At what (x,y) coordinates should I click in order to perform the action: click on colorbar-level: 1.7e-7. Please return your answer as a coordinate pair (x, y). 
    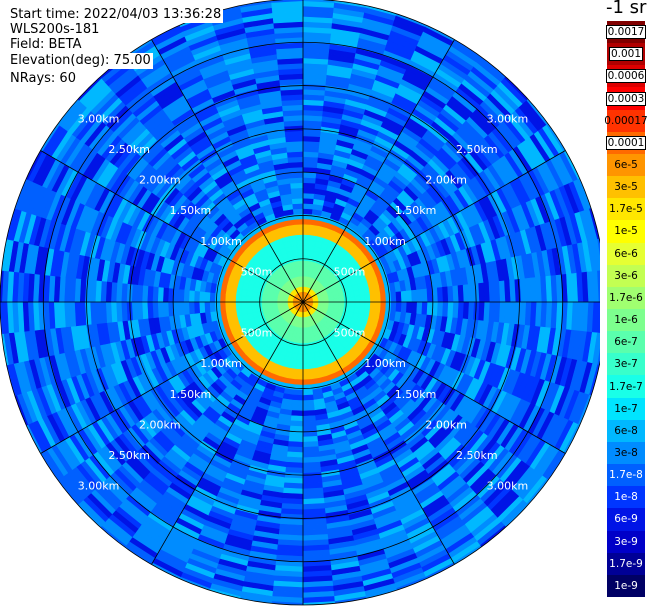
    Looking at the image, I should click on (626, 386).